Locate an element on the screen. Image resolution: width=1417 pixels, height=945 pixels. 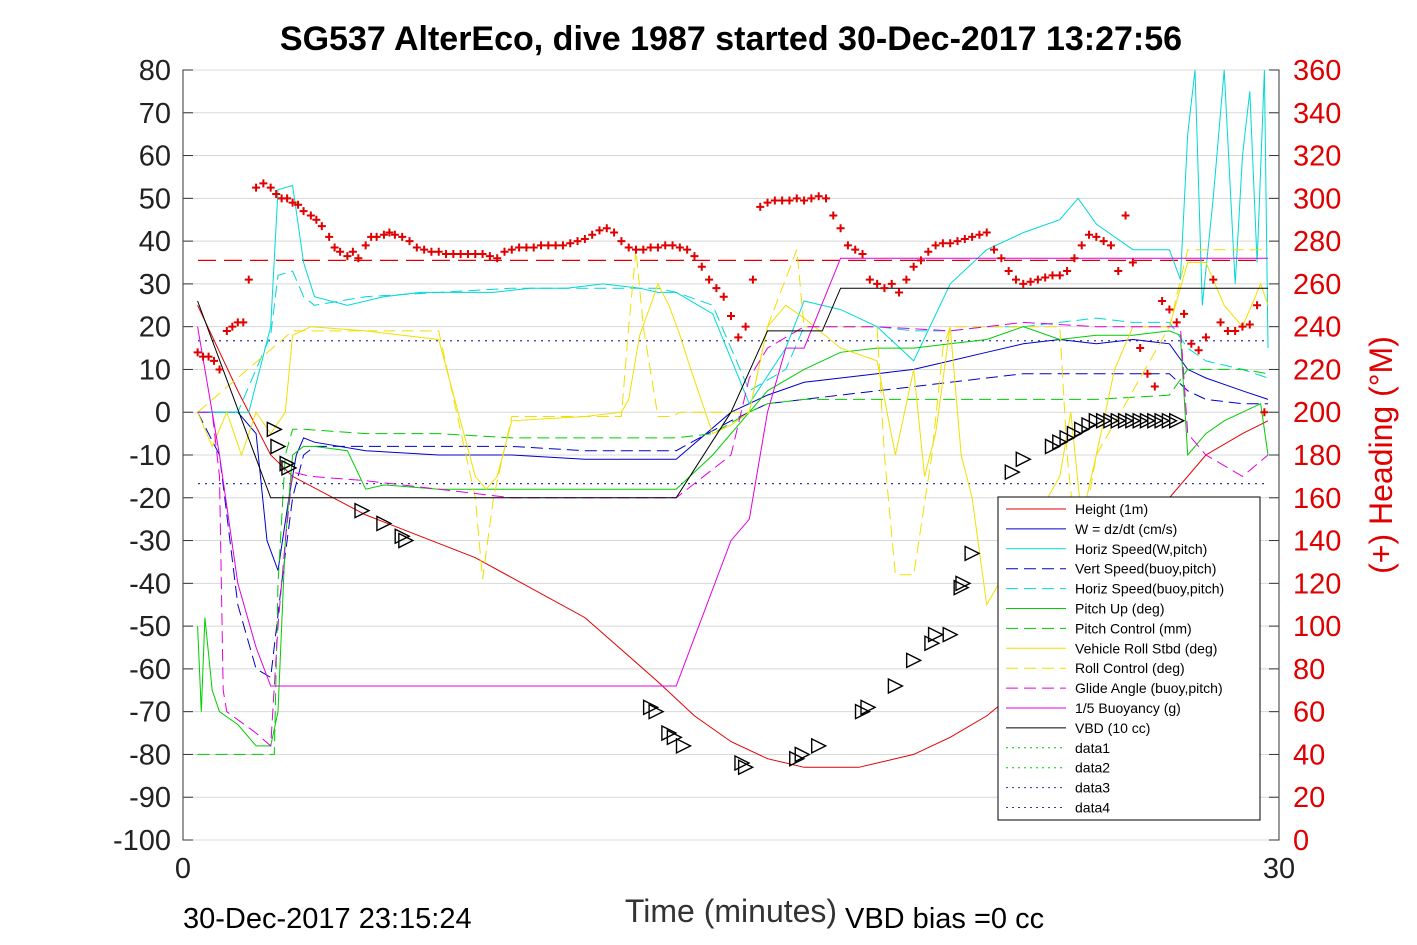
y-tick-label: -40 is located at coordinates (150, 584).